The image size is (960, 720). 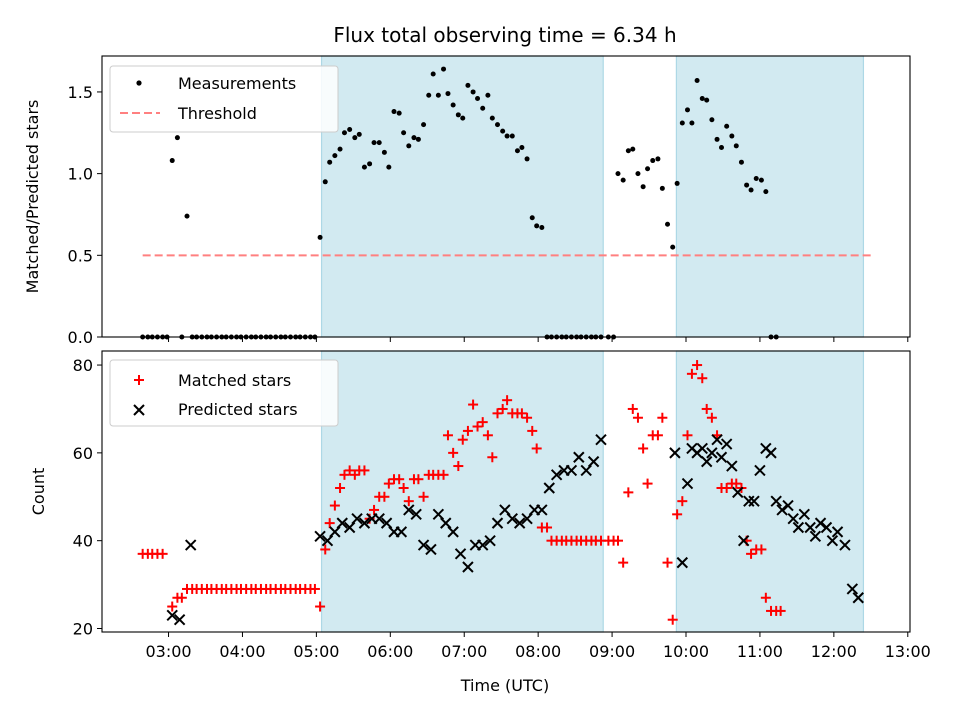 I want to click on bottom-y-tick-label: 60, so click(x=83, y=453).